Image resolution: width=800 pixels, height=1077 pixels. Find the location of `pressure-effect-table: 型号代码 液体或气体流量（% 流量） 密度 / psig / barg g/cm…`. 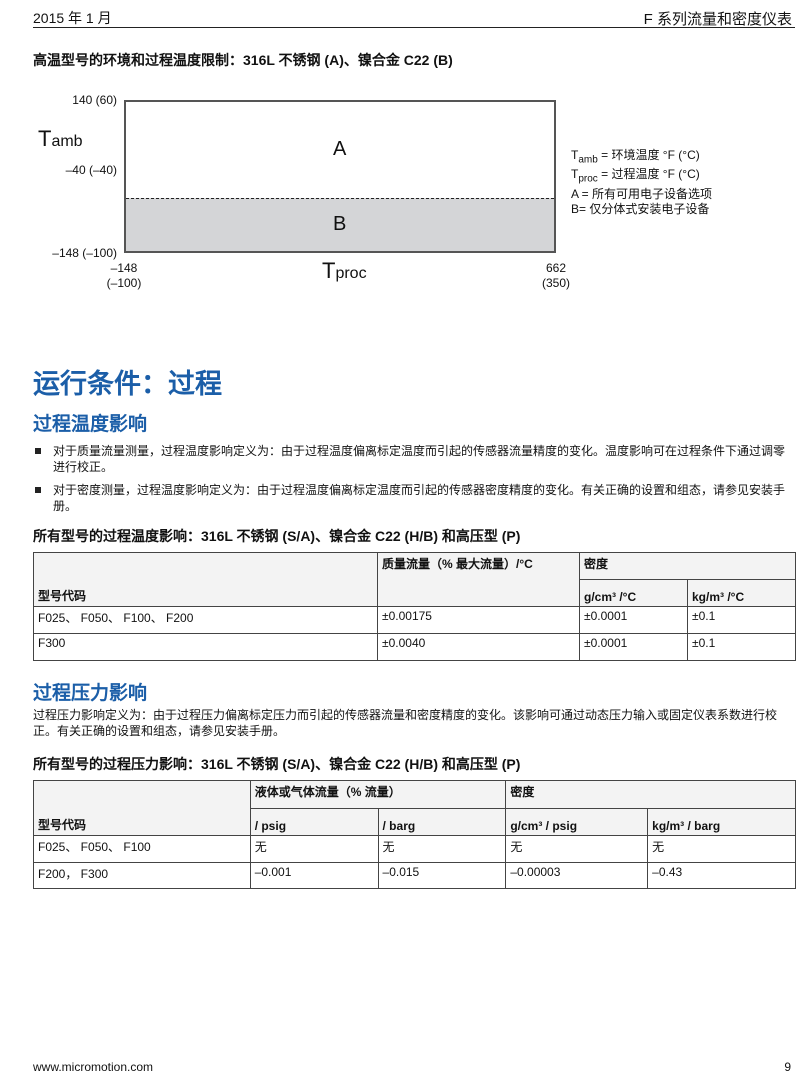

pressure-effect-table: 型号代码 液体或气体流量（% 流量） 密度 / psig / barg g/cm… is located at coordinates (414, 834).